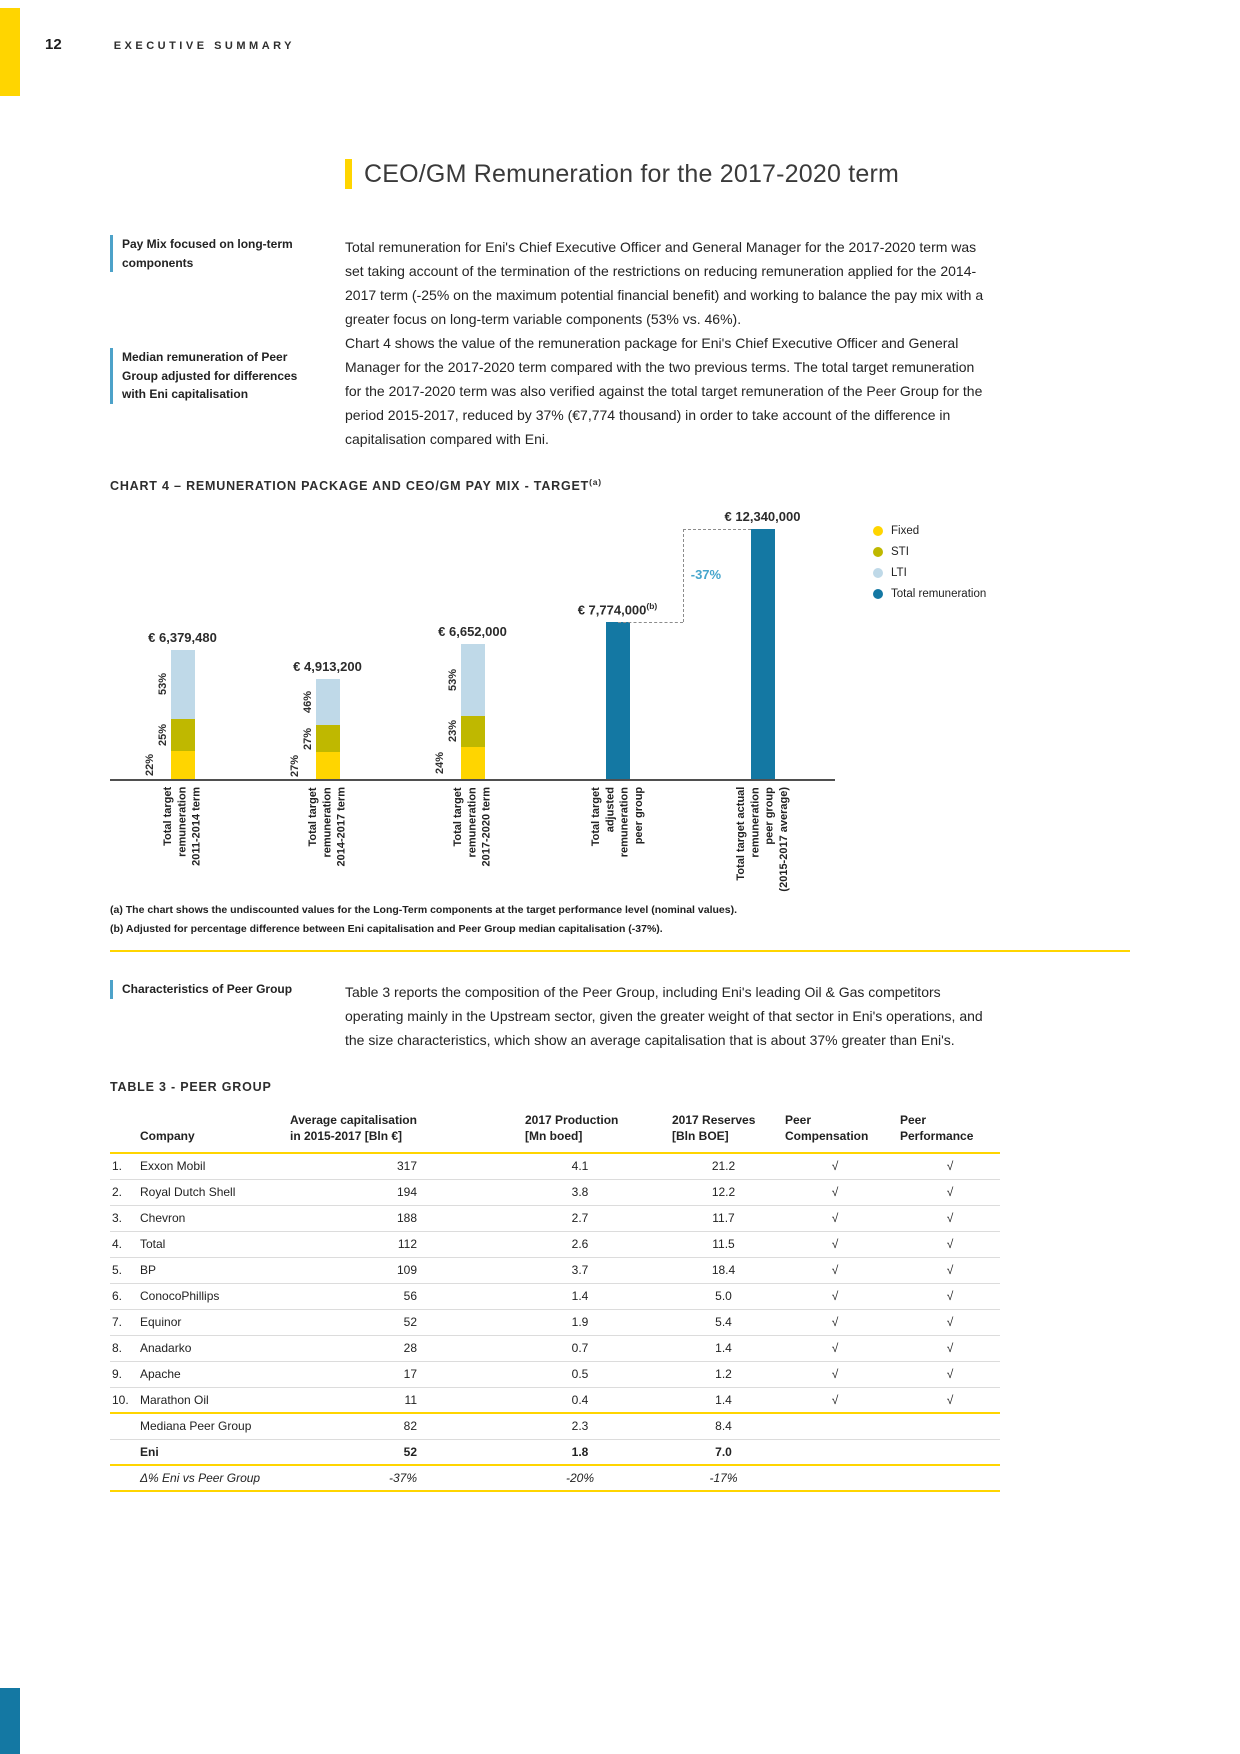  Describe the element at coordinates (117, 1322) in the screenshot. I see `table-cell: 7.` at that location.